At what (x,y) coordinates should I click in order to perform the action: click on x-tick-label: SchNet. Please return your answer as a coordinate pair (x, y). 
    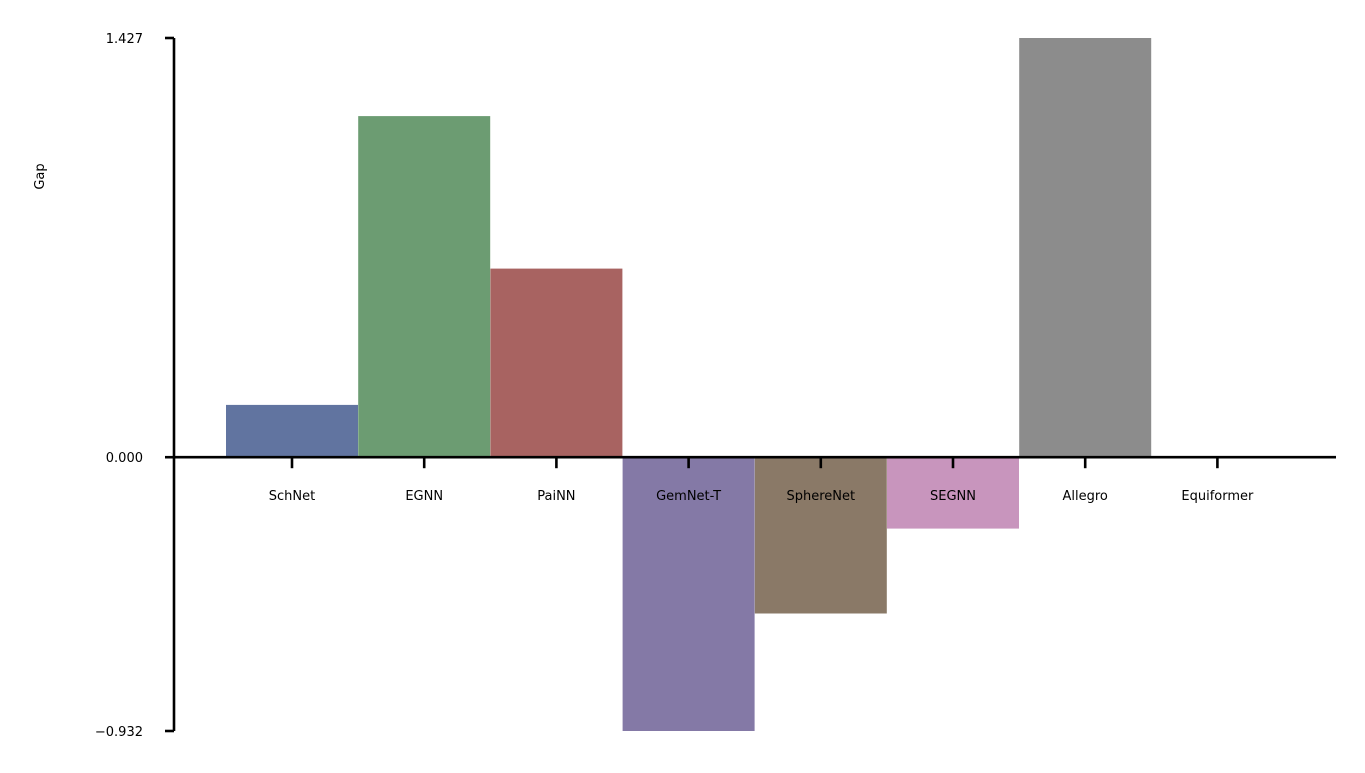
    Looking at the image, I should click on (292, 496).